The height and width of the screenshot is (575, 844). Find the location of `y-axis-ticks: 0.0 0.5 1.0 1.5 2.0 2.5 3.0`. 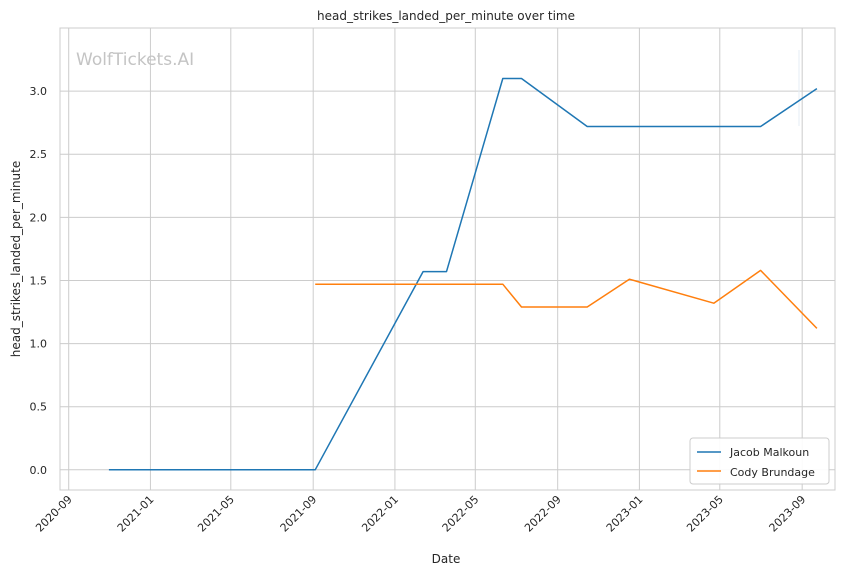

y-axis-ticks: 0.0 0.5 1.0 1.5 2.0 2.5 3.0 is located at coordinates (39, 281).